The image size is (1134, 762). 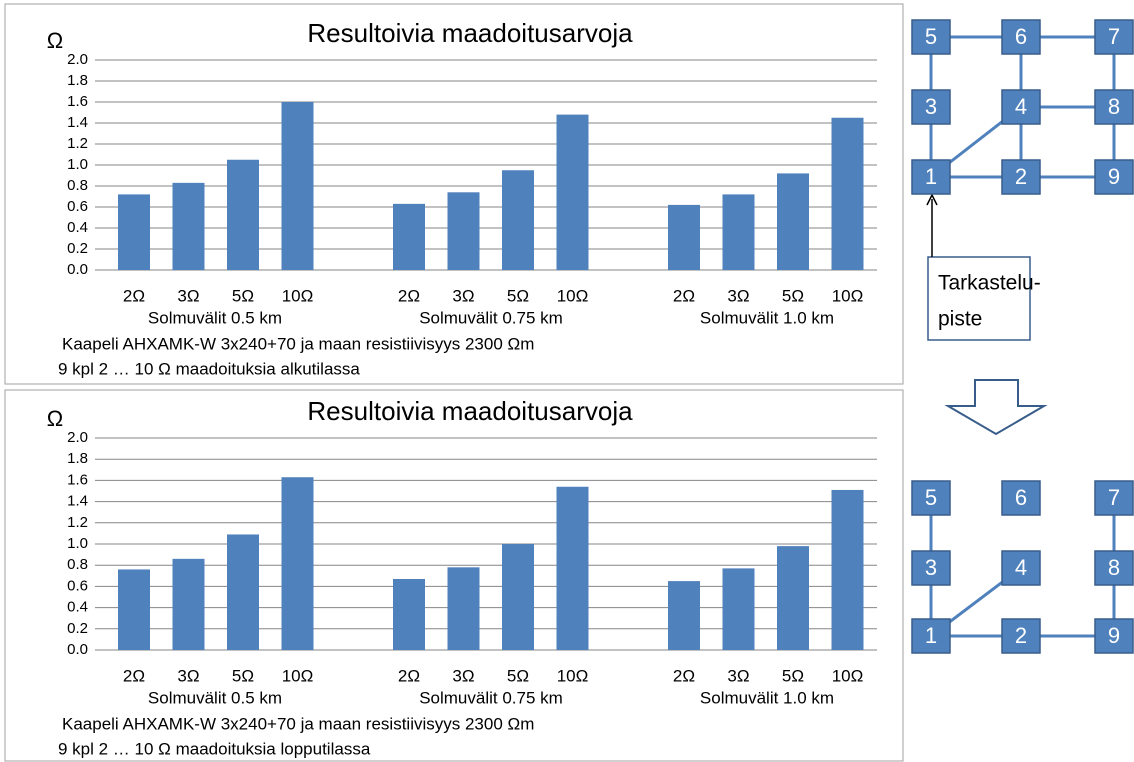 What do you see at coordinates (932, 199) in the screenshot?
I see `callout-arrowhead` at bounding box center [932, 199].